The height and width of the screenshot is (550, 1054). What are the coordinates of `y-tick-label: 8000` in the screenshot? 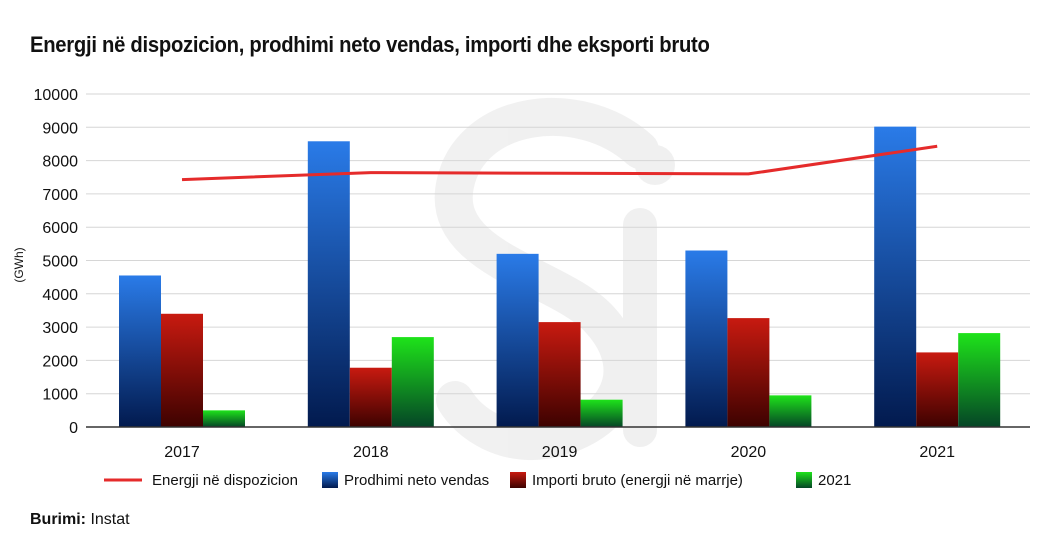 It's located at (60, 162).